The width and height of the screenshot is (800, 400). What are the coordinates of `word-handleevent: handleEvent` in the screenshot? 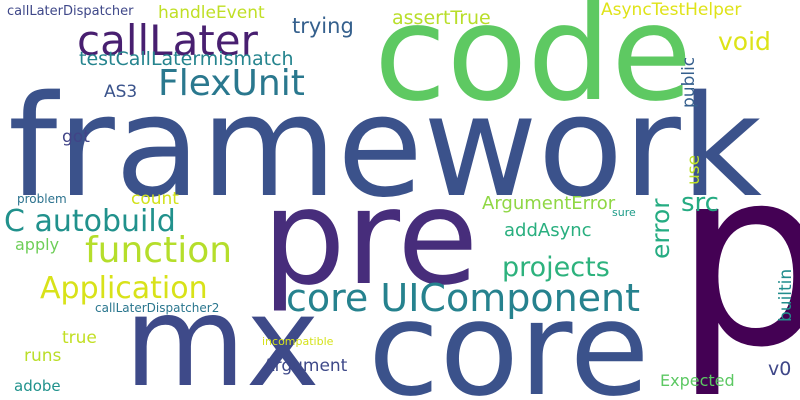 It's located at (211, 13).